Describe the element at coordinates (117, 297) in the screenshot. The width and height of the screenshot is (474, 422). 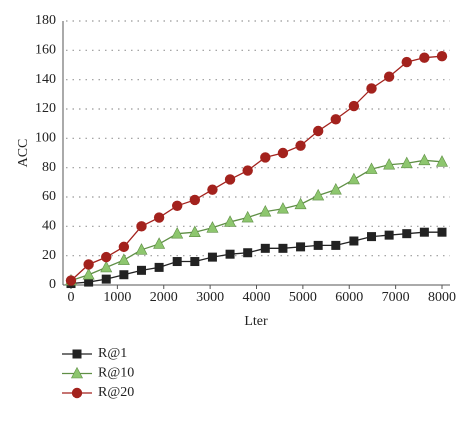
I see `x-tick-label: 1000` at that location.